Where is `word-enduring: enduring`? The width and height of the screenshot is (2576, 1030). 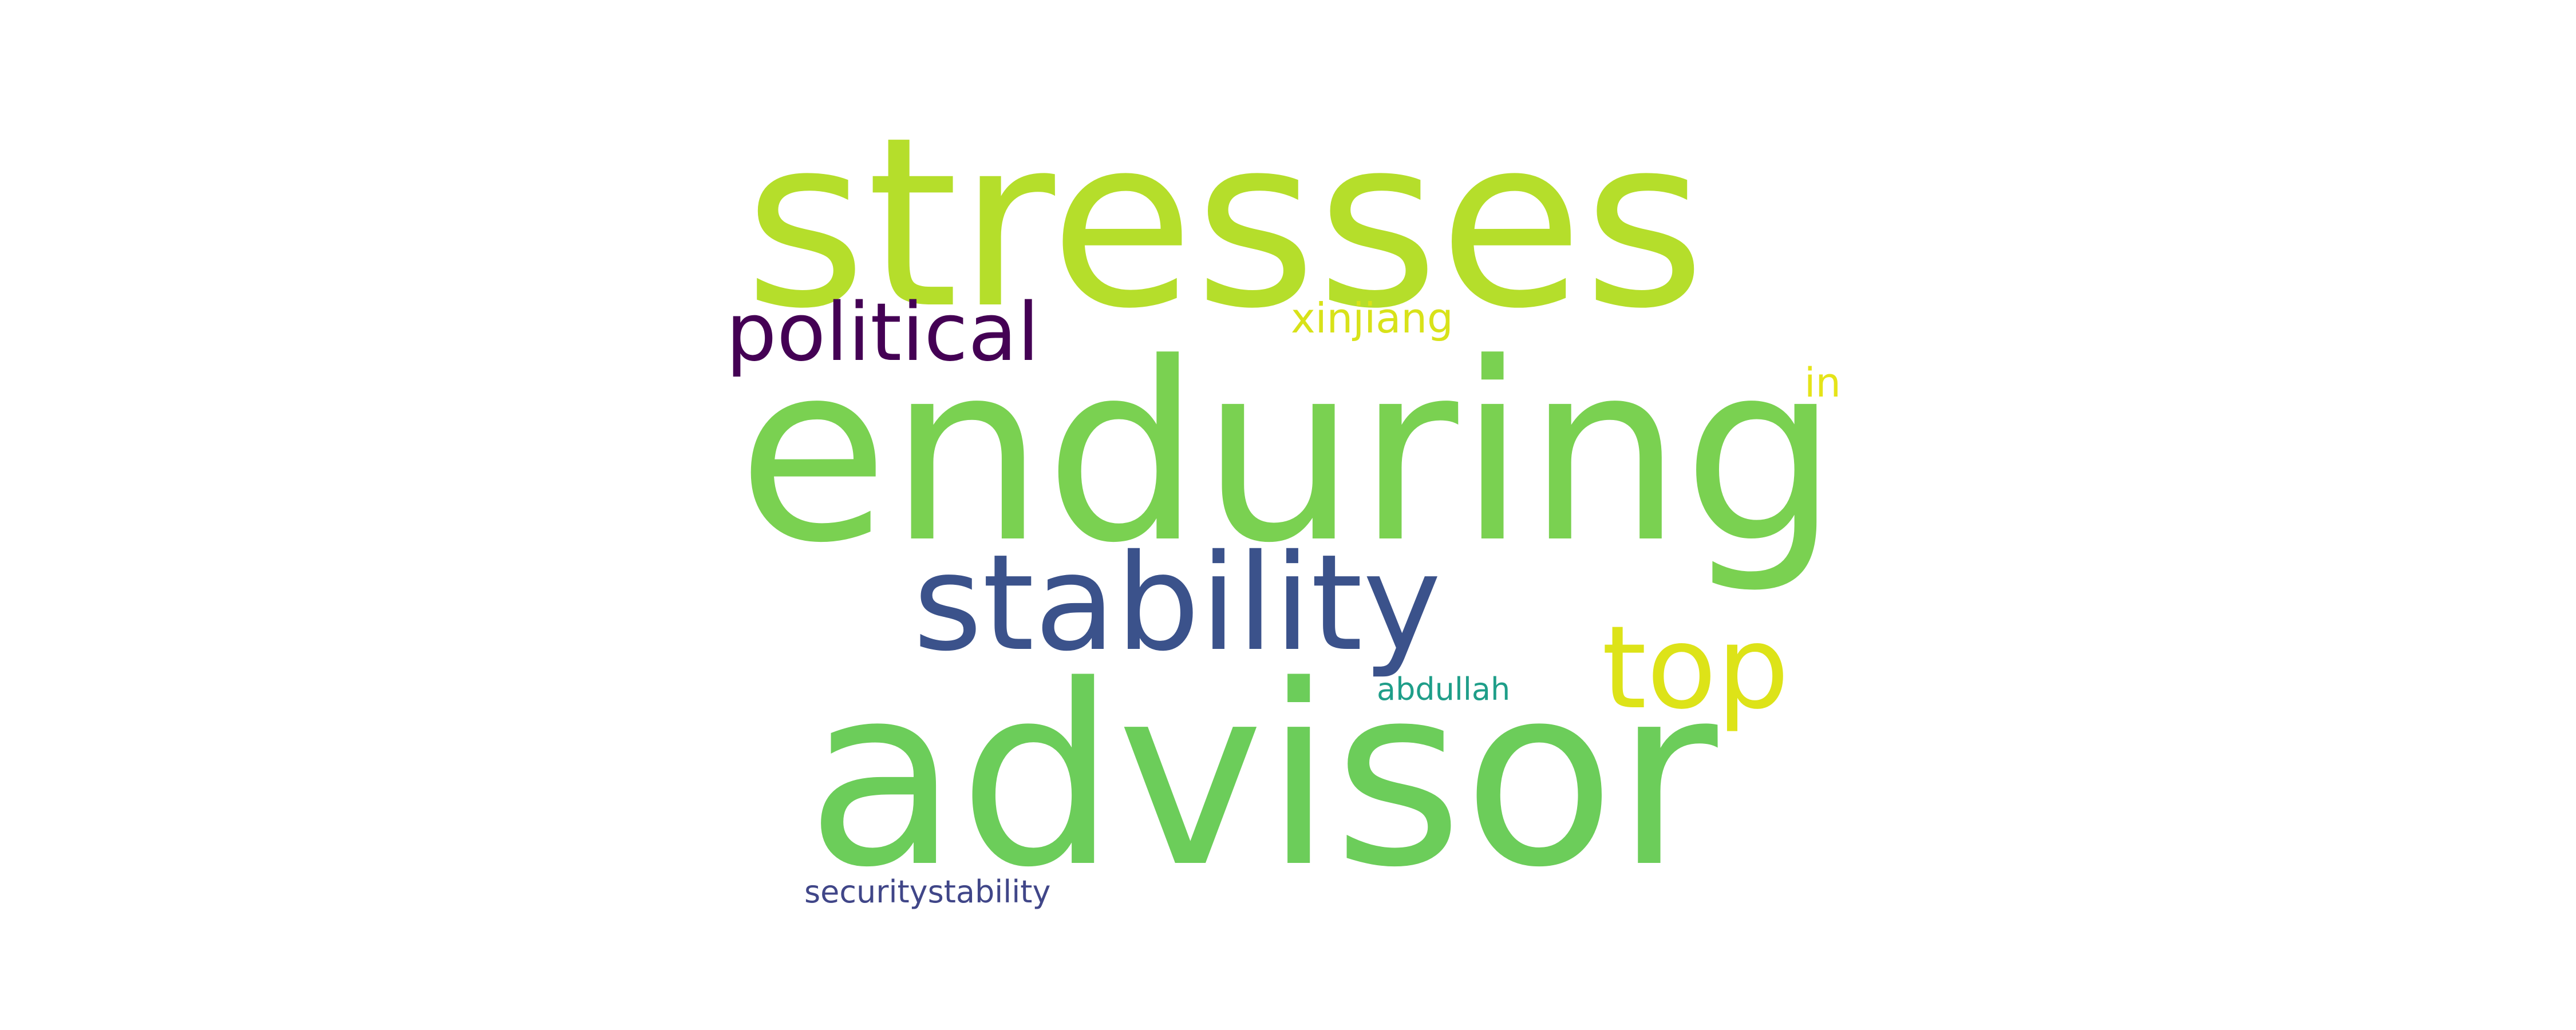
word-enduring: enduring is located at coordinates (1288, 454).